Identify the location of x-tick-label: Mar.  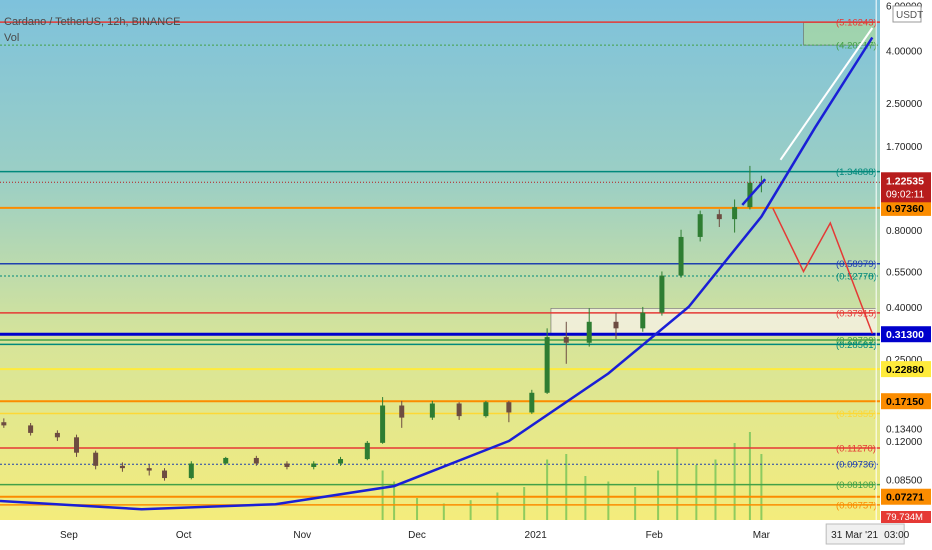
(762, 535).